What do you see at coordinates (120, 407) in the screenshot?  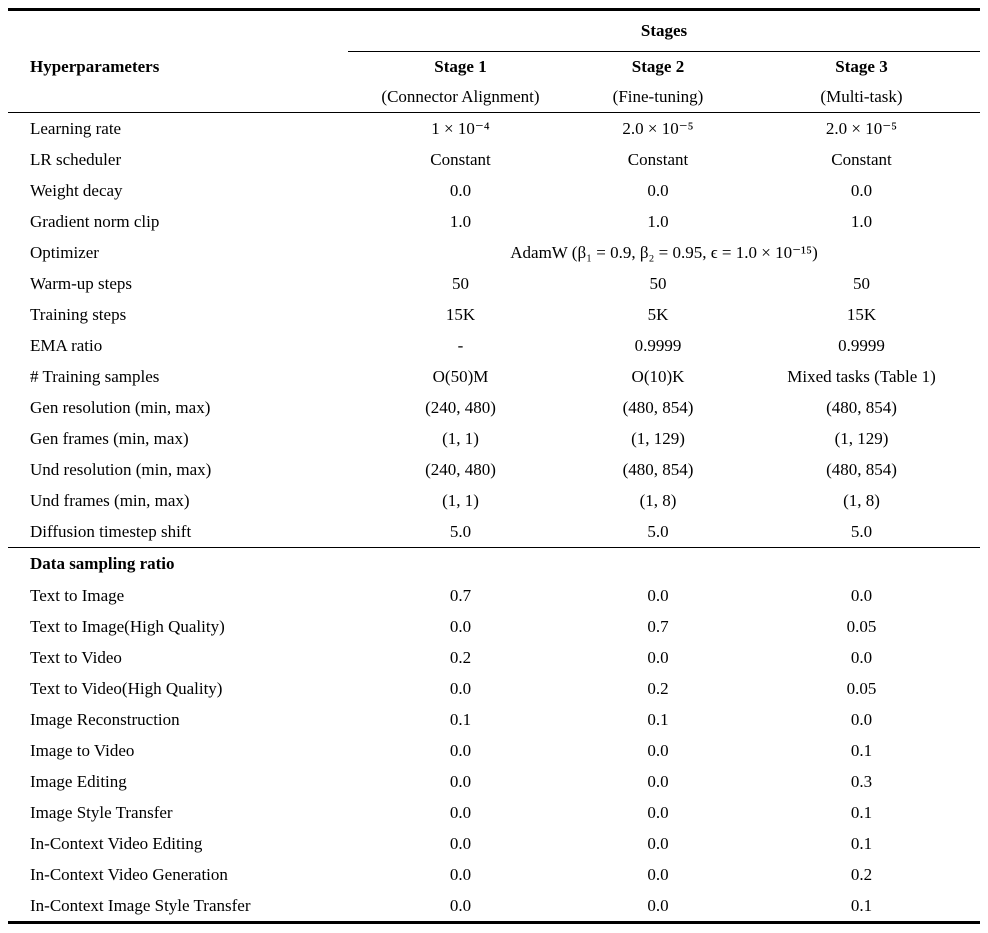 I see `row-label: Gen resolution (min, max)` at bounding box center [120, 407].